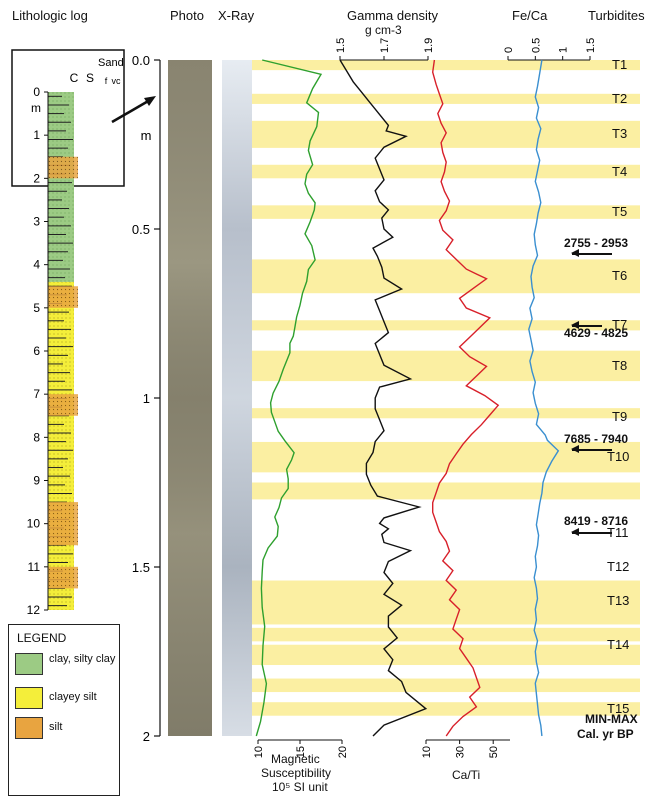 The width and height of the screenshot is (665, 806). Describe the element at coordinates (509, 50) in the screenshot. I see `feca-tick-label-0: 0` at that location.